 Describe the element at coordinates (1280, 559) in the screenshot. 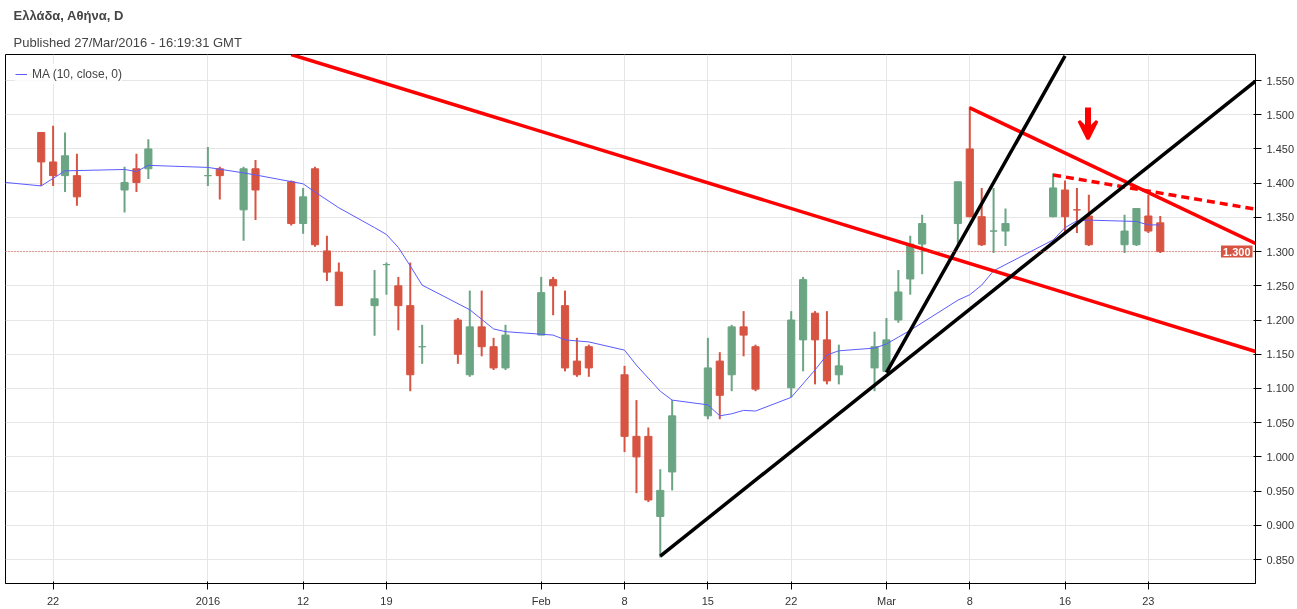

I see `y-tick-label: 0.850` at that location.